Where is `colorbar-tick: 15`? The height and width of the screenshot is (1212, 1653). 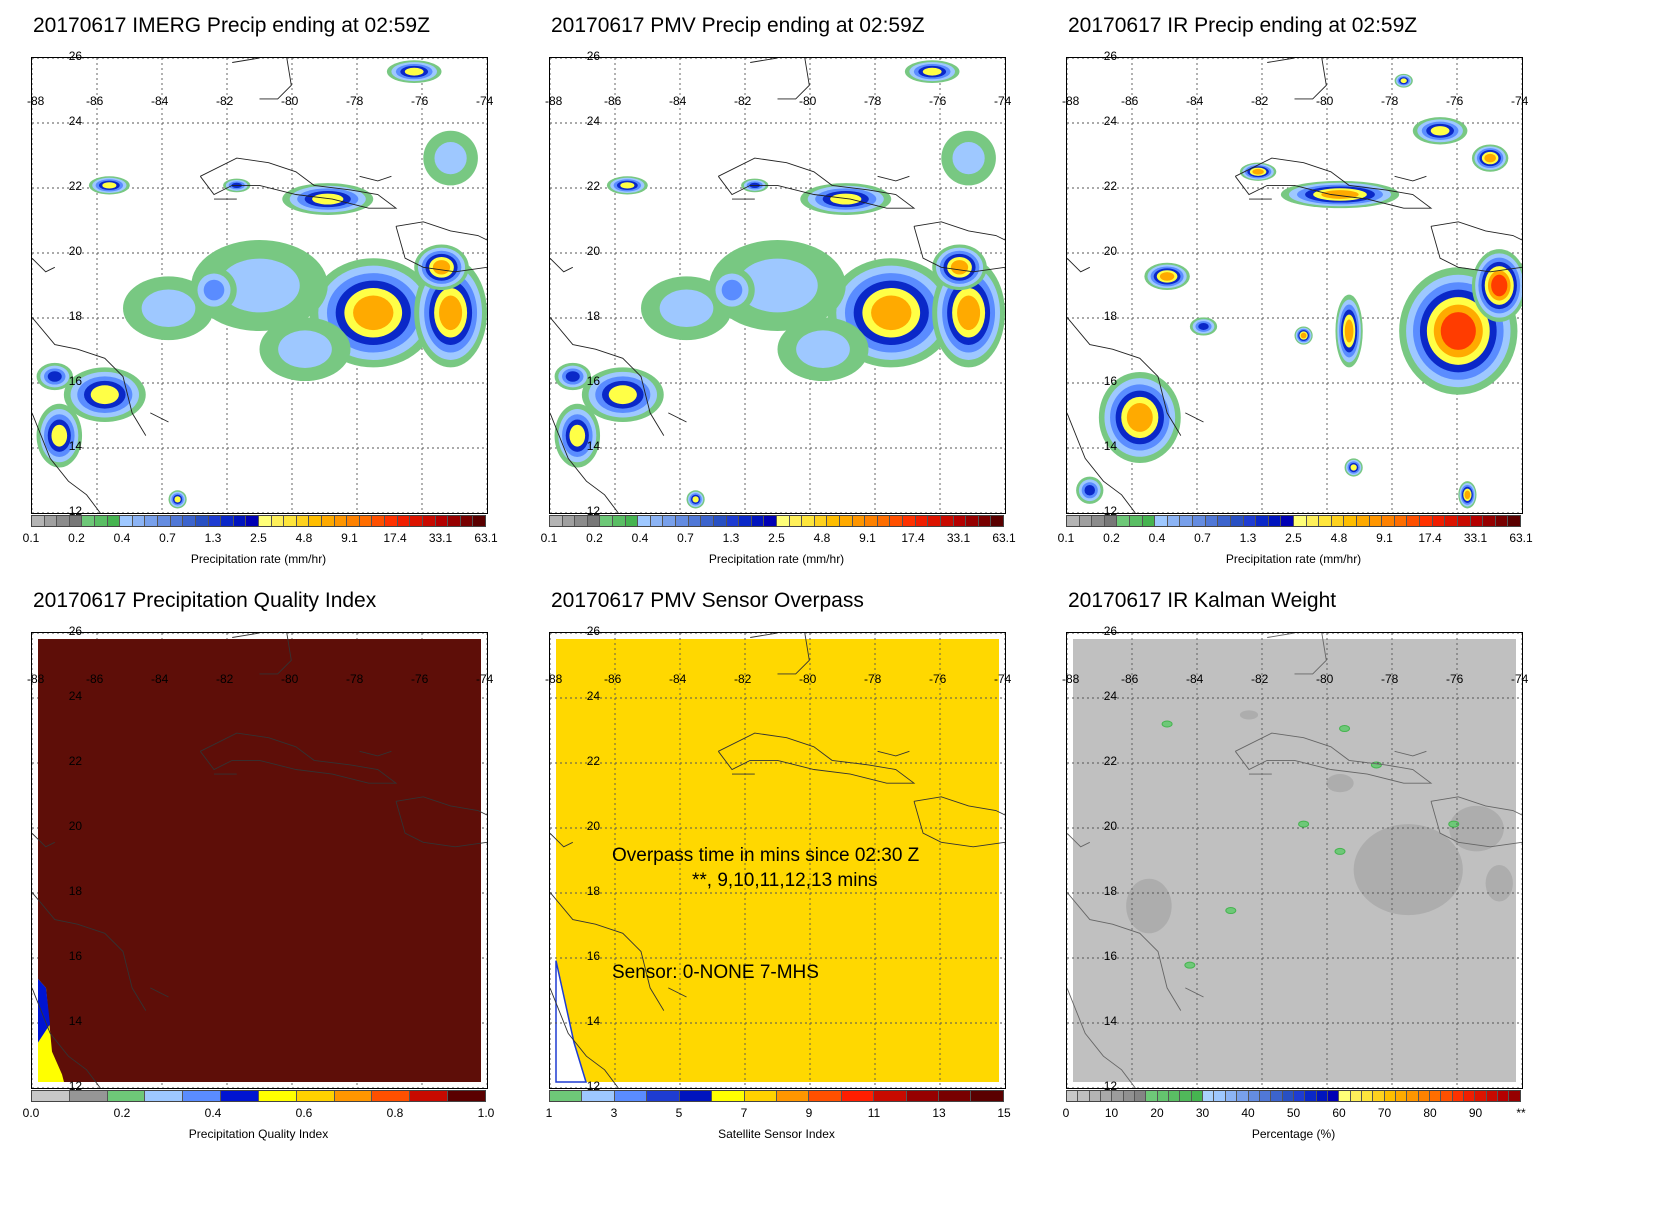 colorbar-tick: 15 is located at coordinates (1004, 1113).